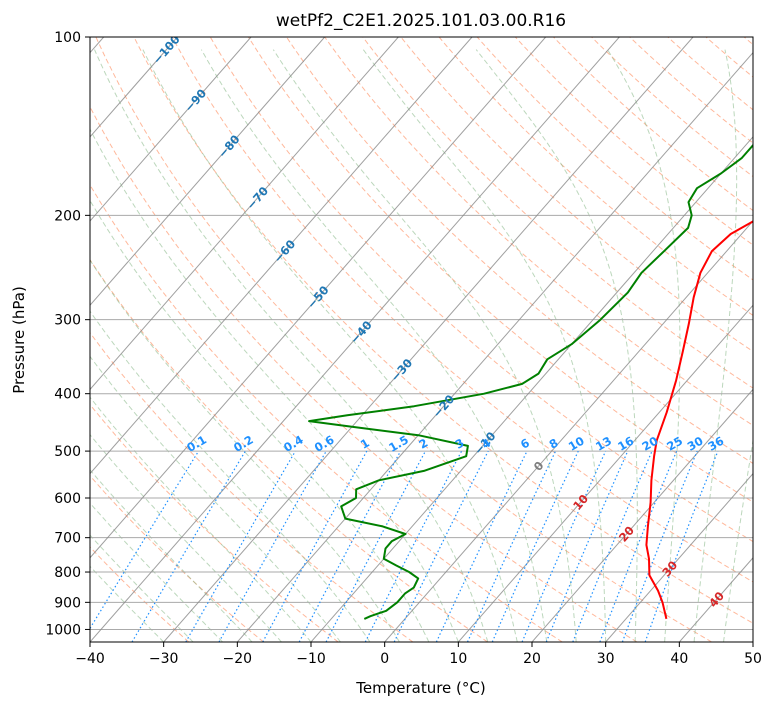 The image size is (775, 708). Describe the element at coordinates (195, 100) in the screenshot. I see `isotherm-label: −90` at that location.